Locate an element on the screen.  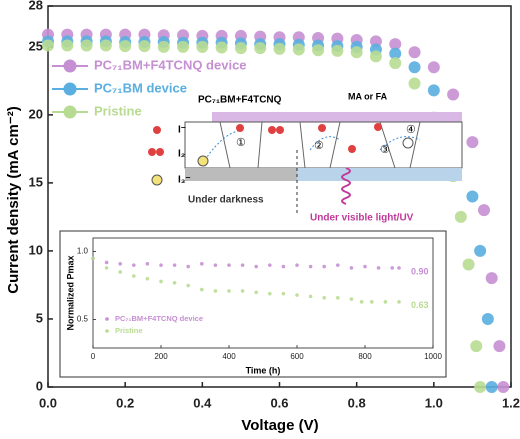
dark-label: Under darkness is located at coordinates (226, 200).